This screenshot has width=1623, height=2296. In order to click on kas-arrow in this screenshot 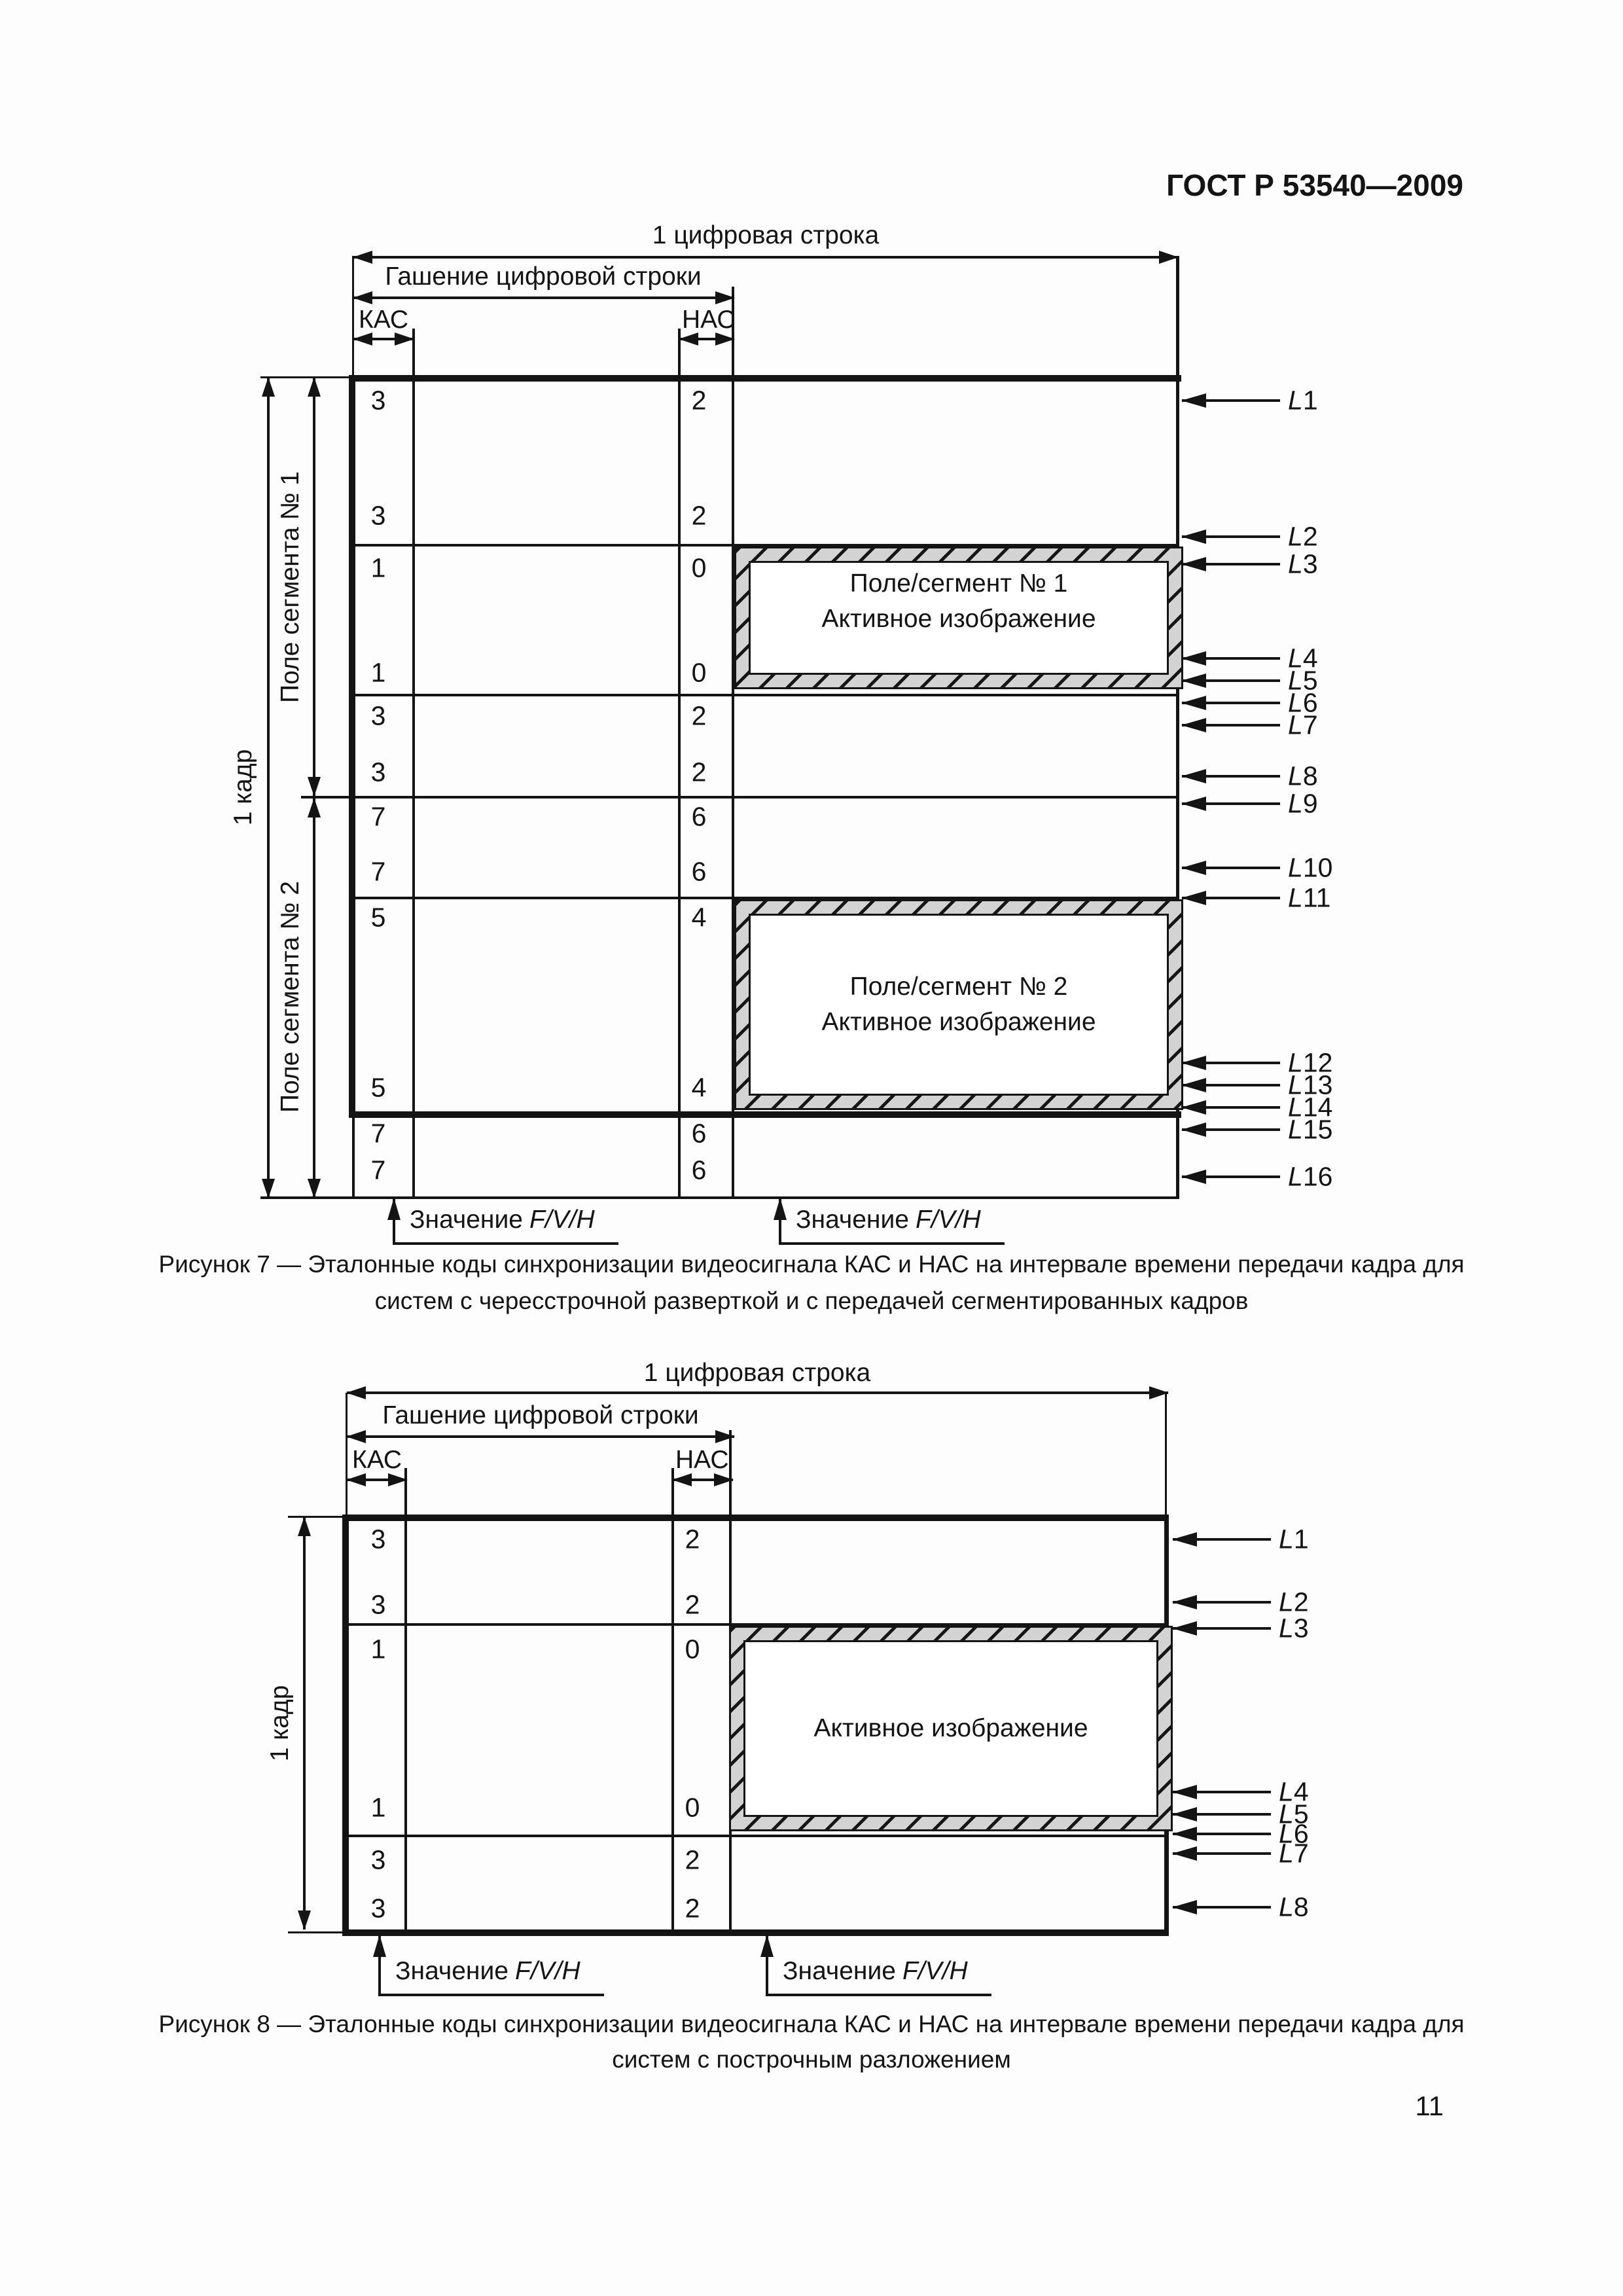, I will do `click(384, 339)`.